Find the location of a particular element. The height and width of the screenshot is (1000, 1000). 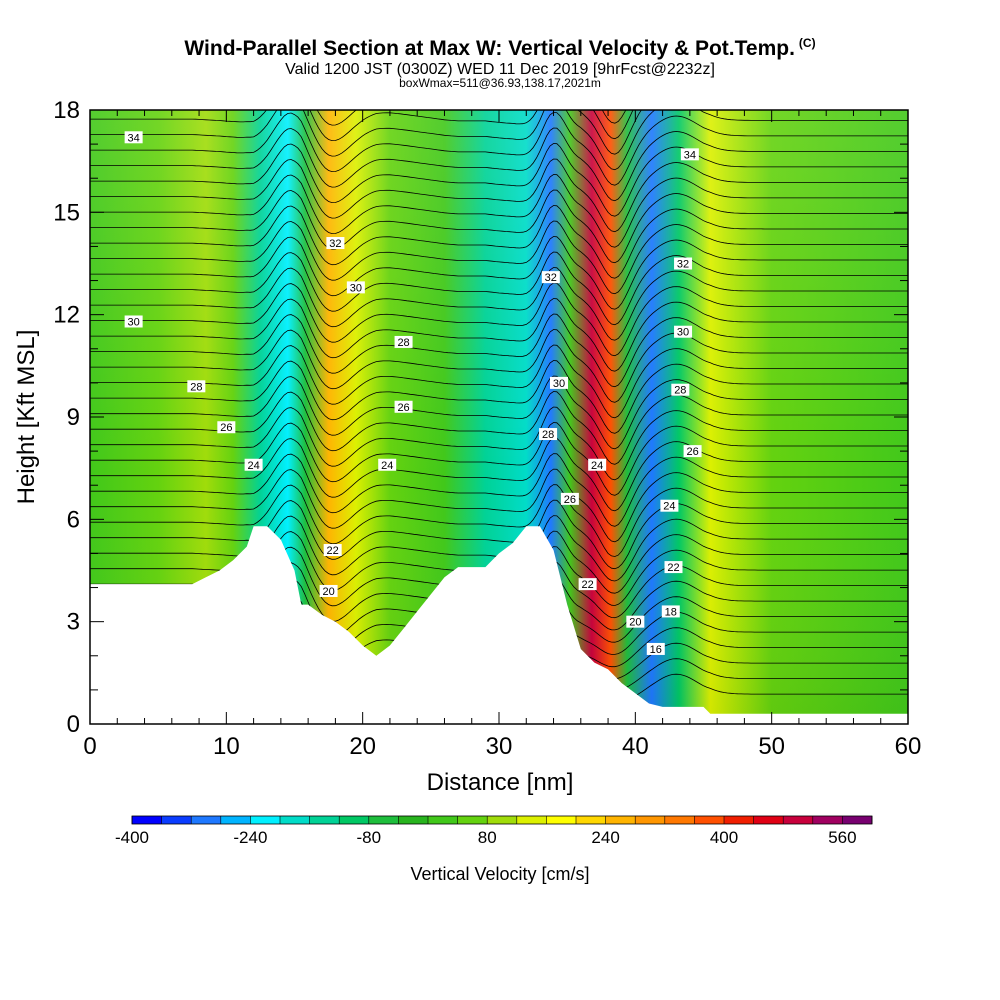

y-tick-label: 12 is located at coordinates (66, 315).